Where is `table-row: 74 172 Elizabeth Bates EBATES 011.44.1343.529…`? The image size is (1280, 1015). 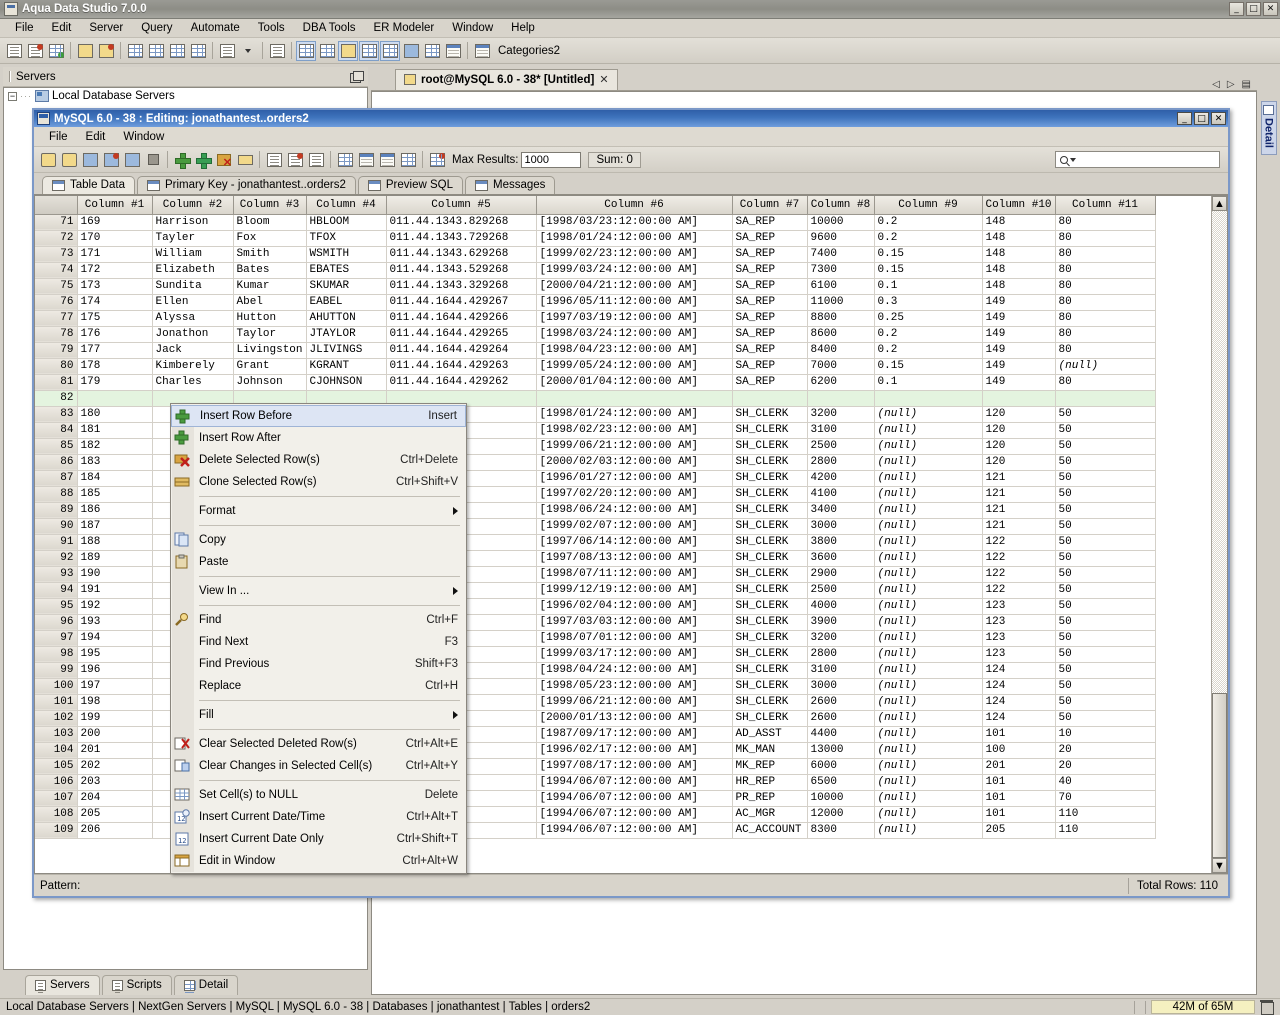 table-row: 74 172 Elizabeth Bates EBATES 011.44.1343.529… is located at coordinates (595, 270).